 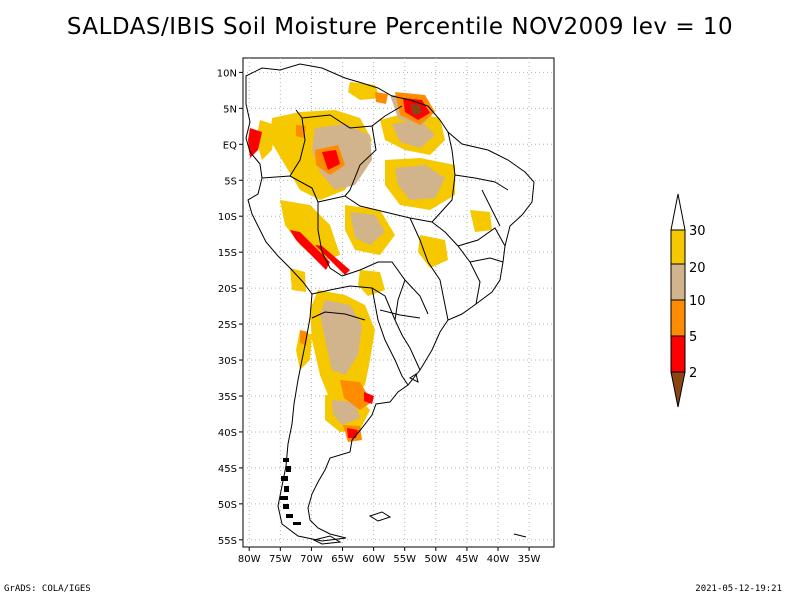 I want to click on lat-label: EQ, so click(x=230, y=145).